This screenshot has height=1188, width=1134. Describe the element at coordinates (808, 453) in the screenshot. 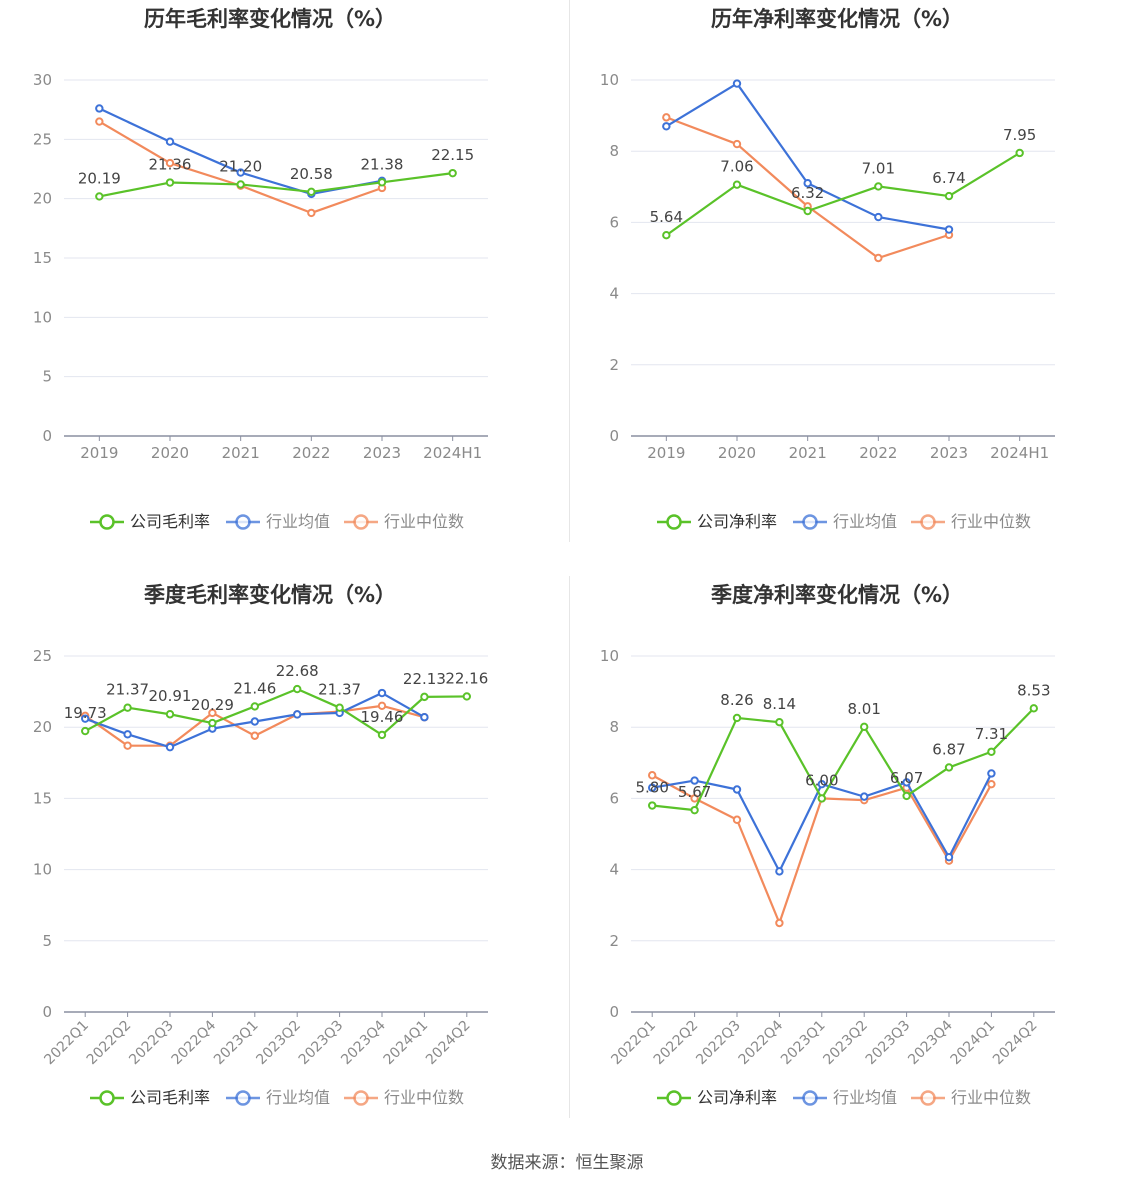

I see `x-tick-label: 2021` at that location.